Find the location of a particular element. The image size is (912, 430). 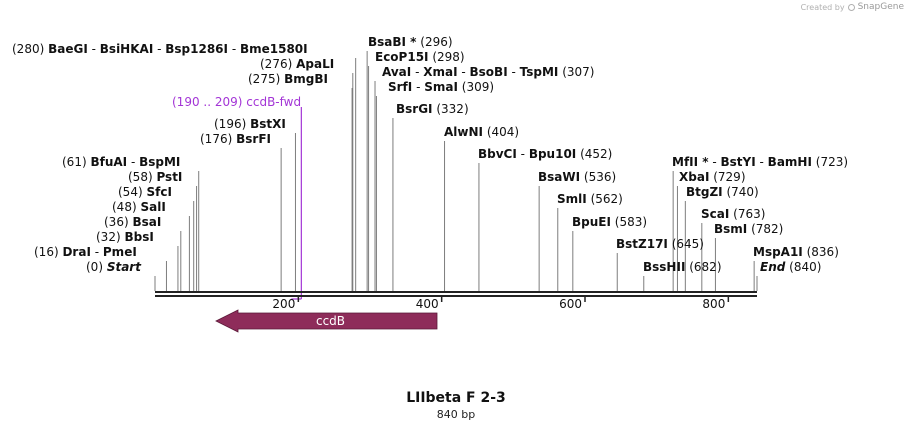

enzyme-name: AlwNI is located at coordinates (463, 132).